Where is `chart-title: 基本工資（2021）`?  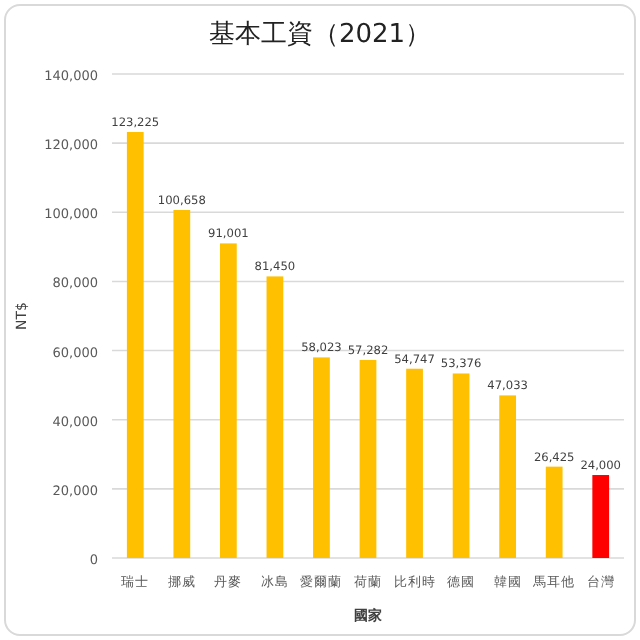 chart-title: 基本工資（2021） is located at coordinates (320, 35).